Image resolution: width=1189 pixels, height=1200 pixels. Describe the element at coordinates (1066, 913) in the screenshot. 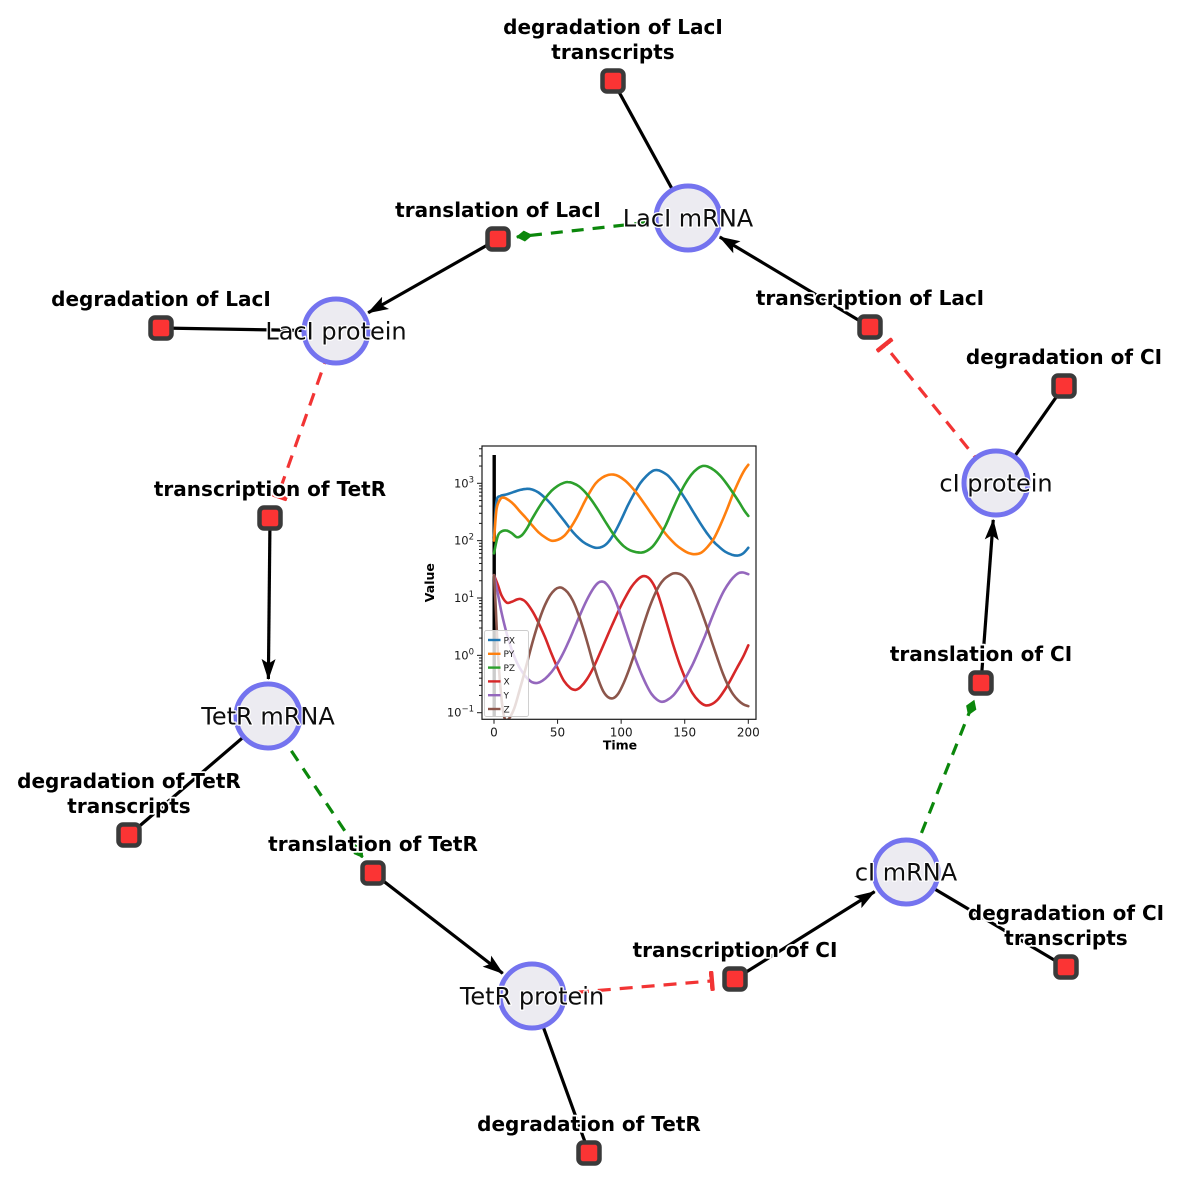

I see `reaction-label-deg_ci_tx: degradation of CI` at that location.